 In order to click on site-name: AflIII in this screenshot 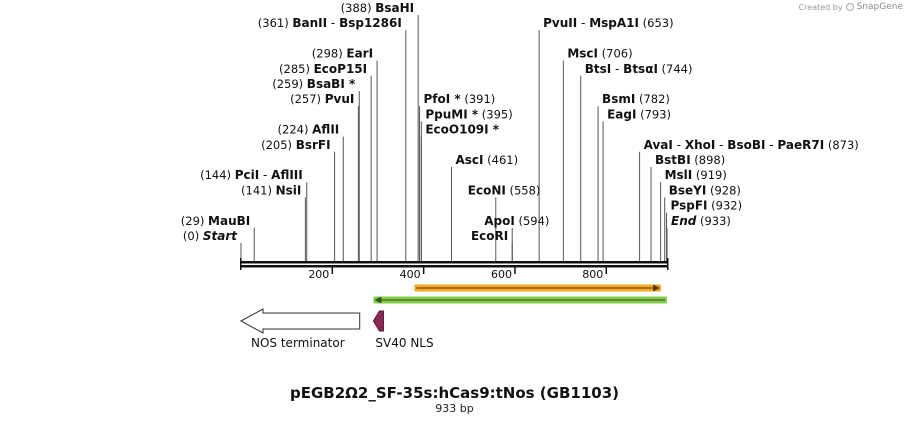, I will do `click(287, 175)`.